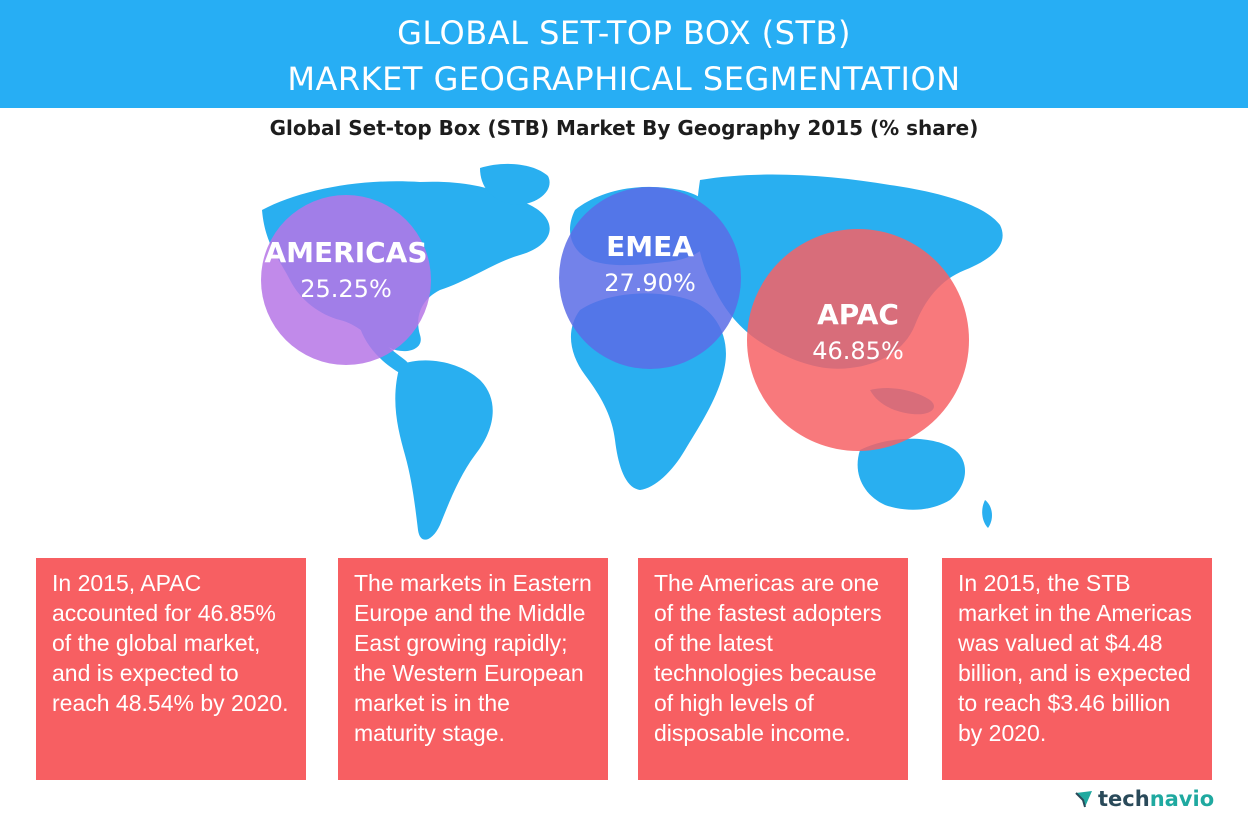  I want to click on banner-title-line-1: GLOBAL SET-TOP BOX (STB), so click(624, 33).